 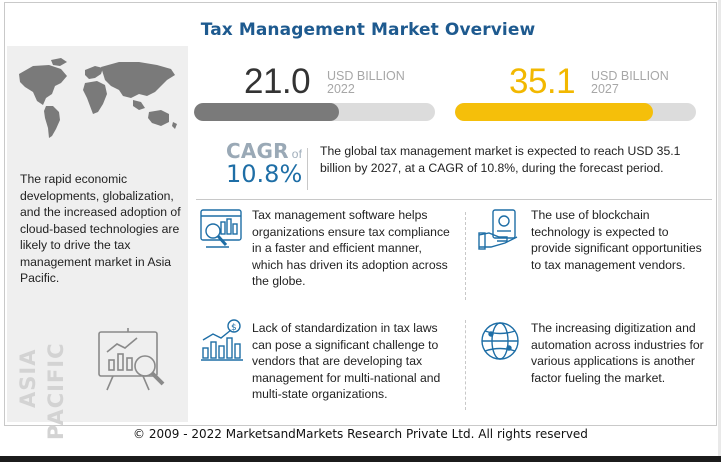 What do you see at coordinates (454, 199) in the screenshot?
I see `section-divider` at bounding box center [454, 199].